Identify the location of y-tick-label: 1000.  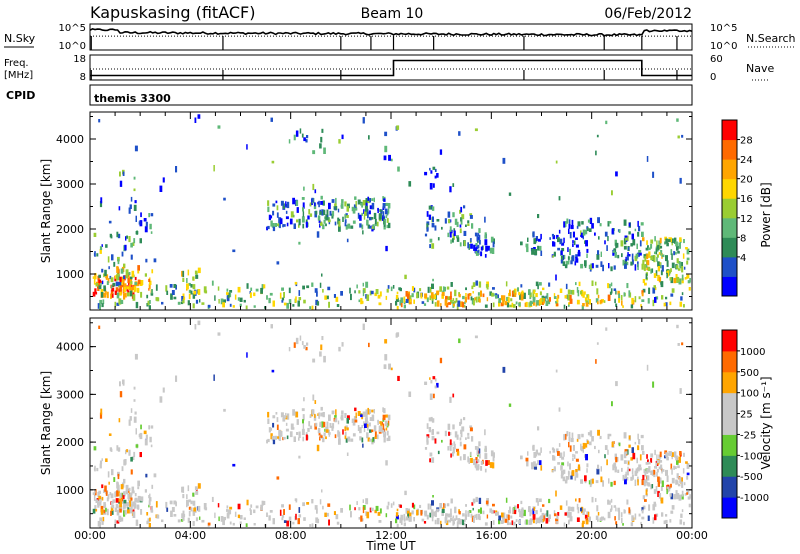
(70, 274).